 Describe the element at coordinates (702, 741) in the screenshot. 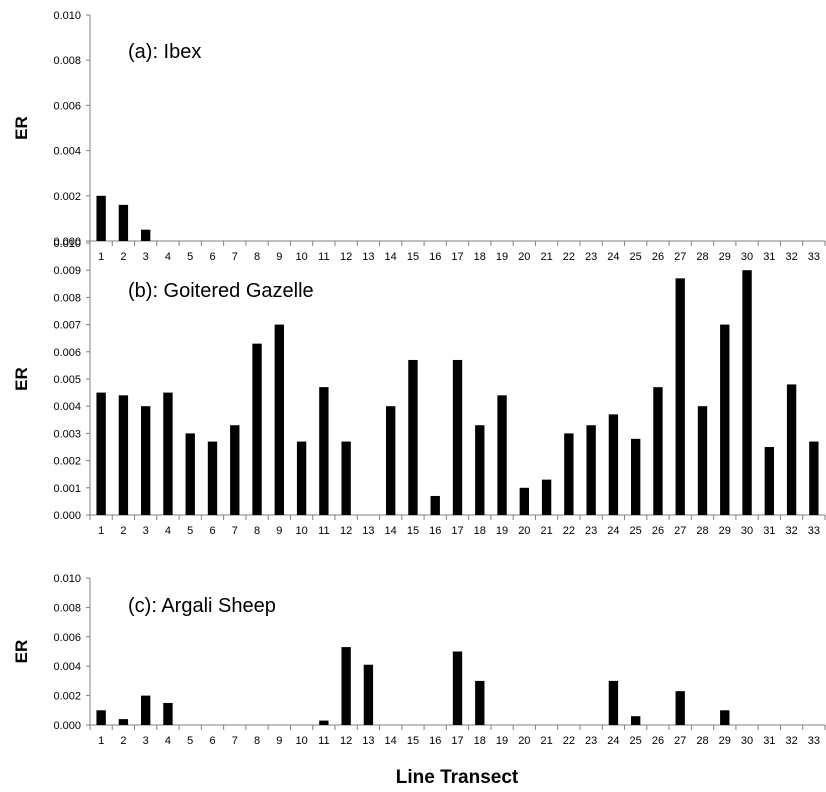

I see `x-tick-label: 28` at that location.